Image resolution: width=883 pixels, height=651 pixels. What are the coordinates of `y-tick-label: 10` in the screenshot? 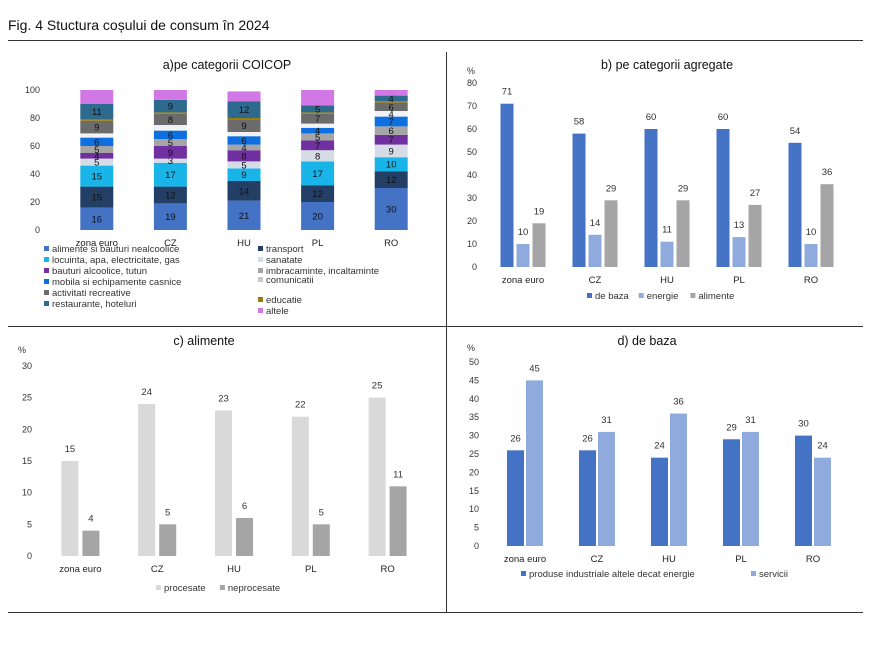 It's located at (27, 493).